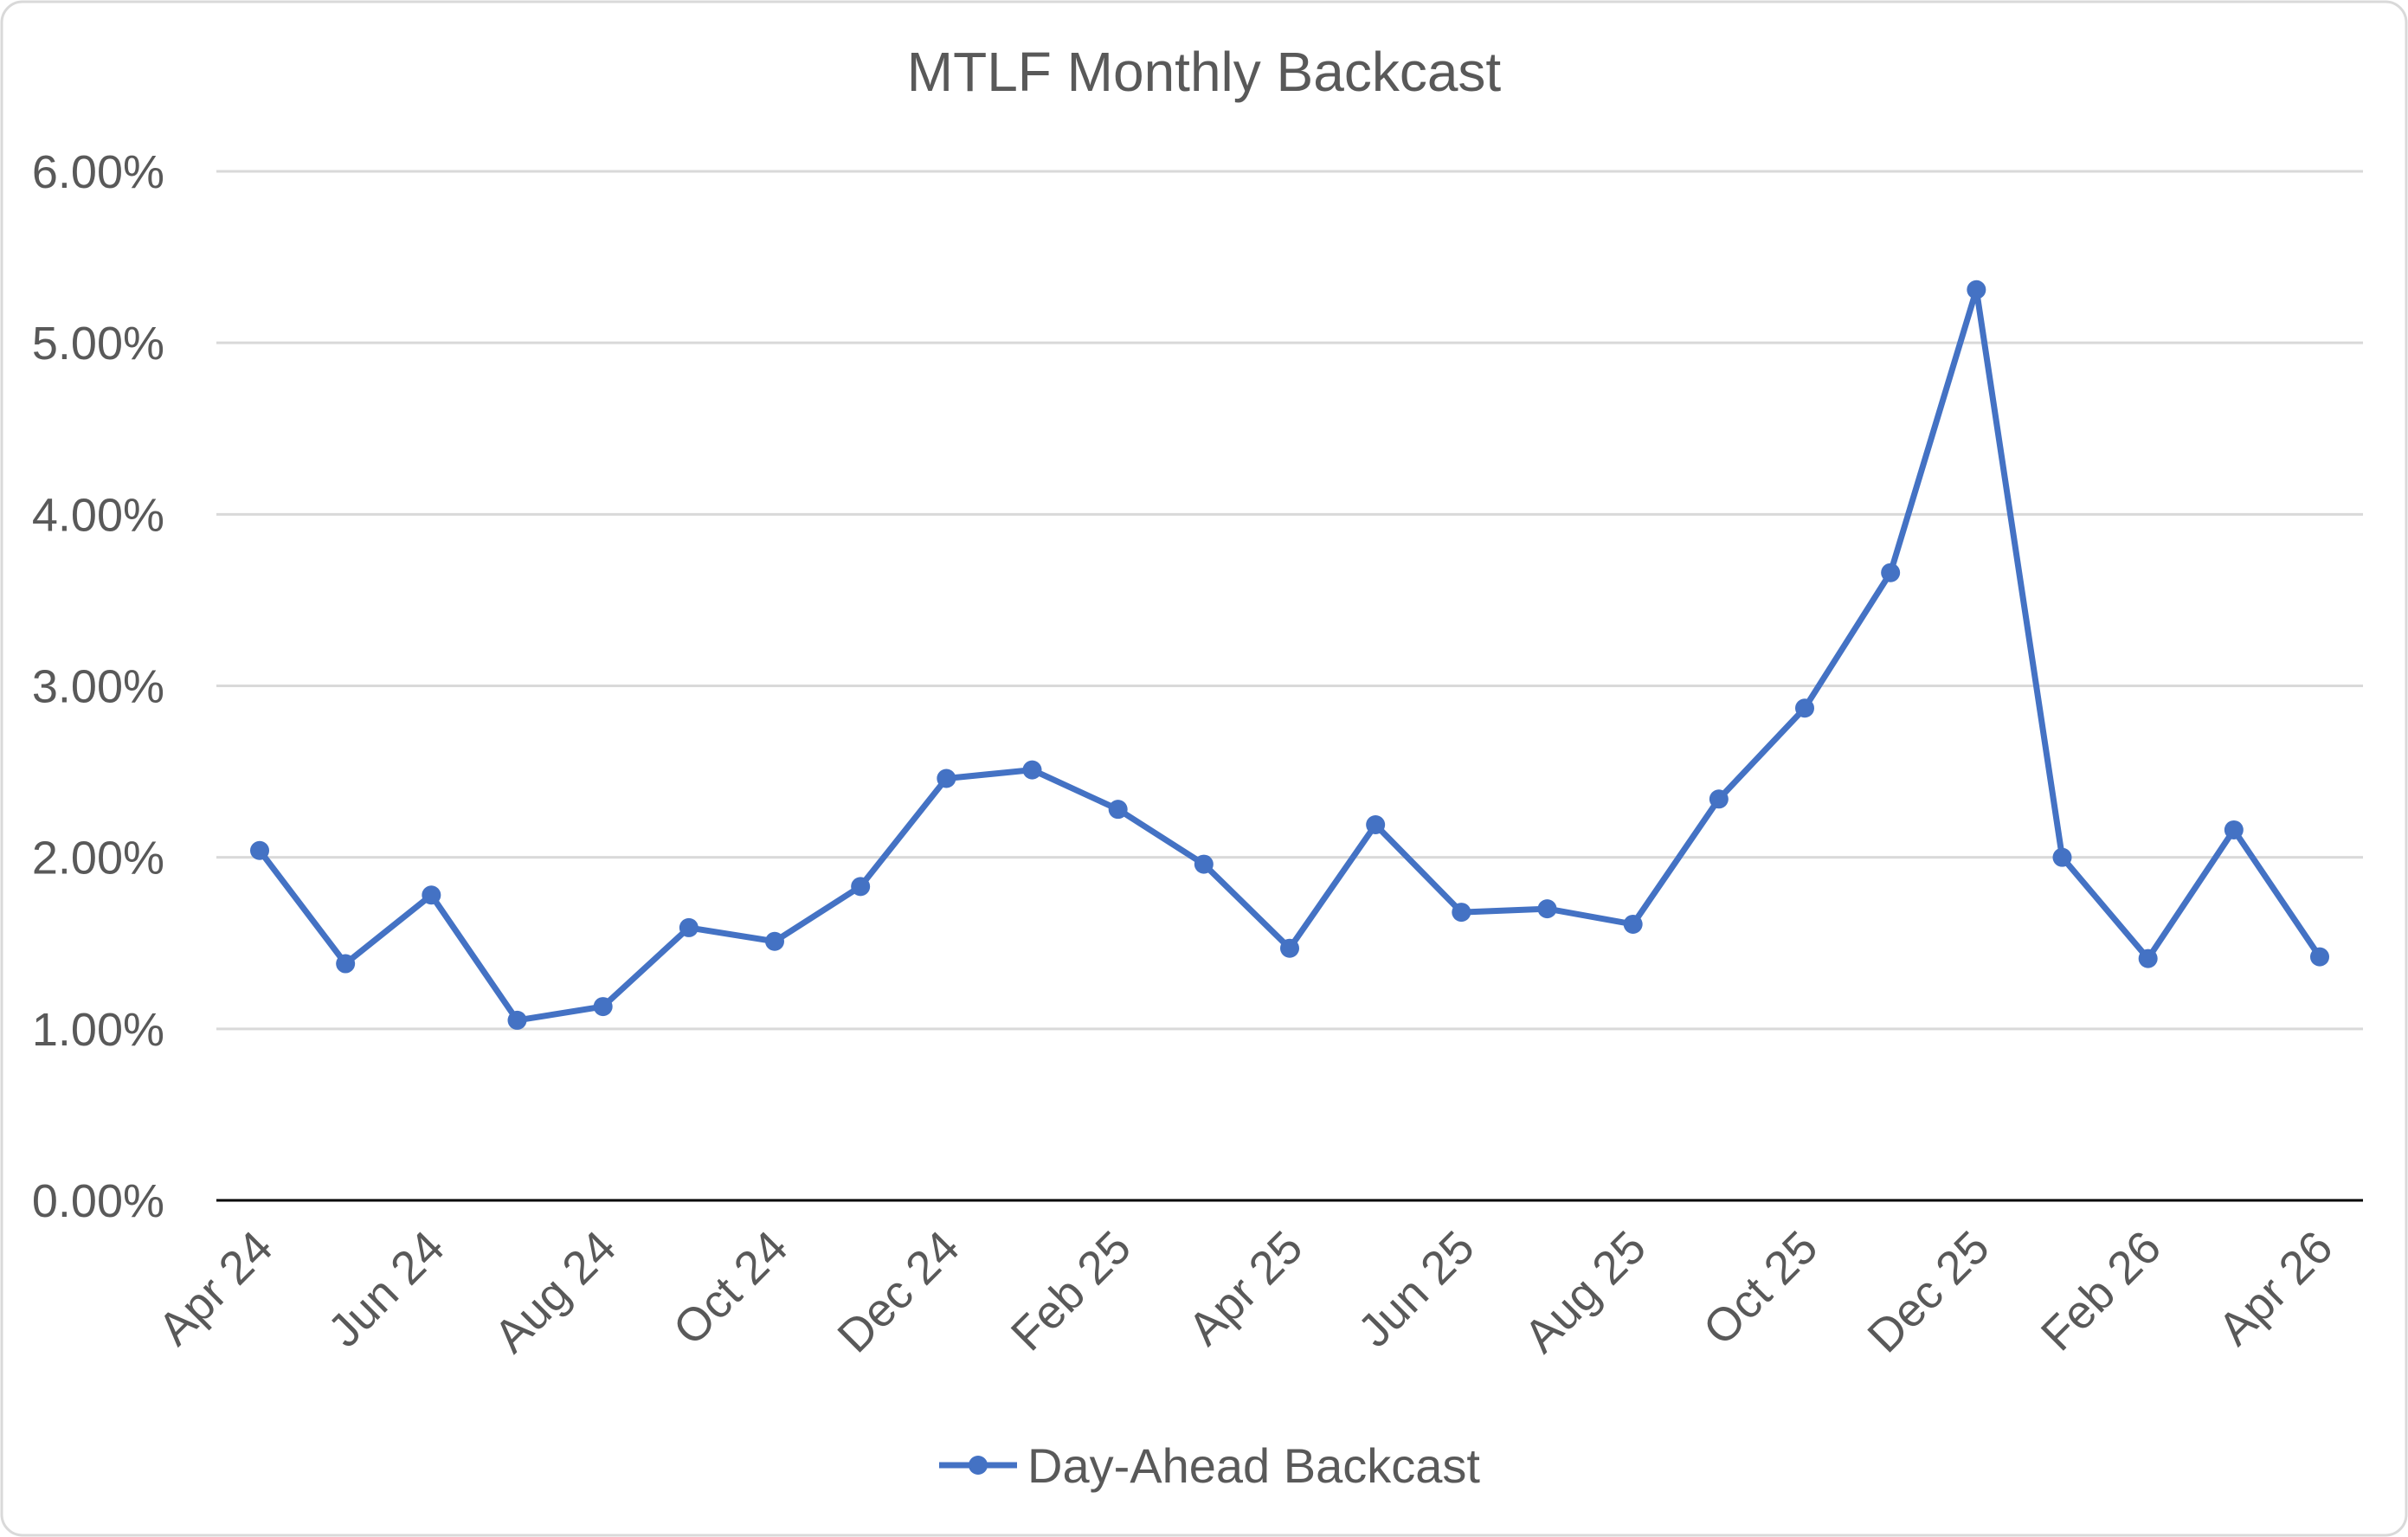  I want to click on y-tick-label: 5.00%, so click(98, 344).